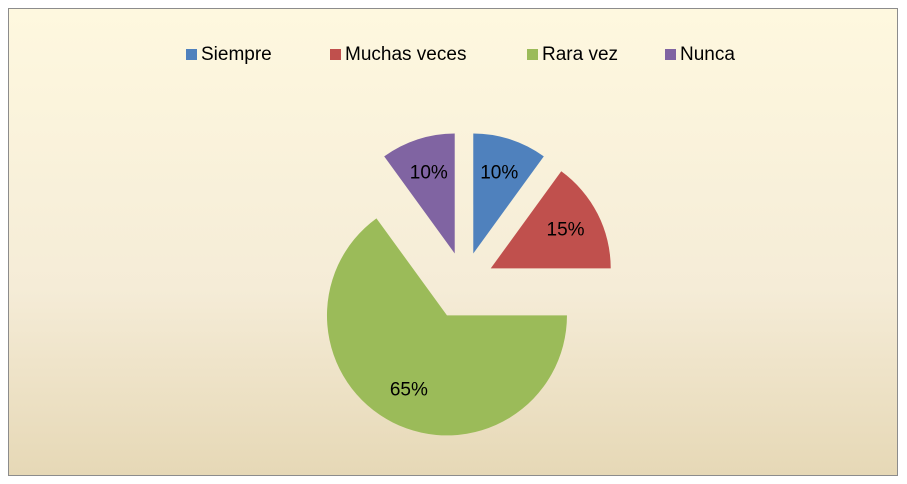 The width and height of the screenshot is (907, 484). I want to click on legend-label: Rara vez, so click(580, 54).